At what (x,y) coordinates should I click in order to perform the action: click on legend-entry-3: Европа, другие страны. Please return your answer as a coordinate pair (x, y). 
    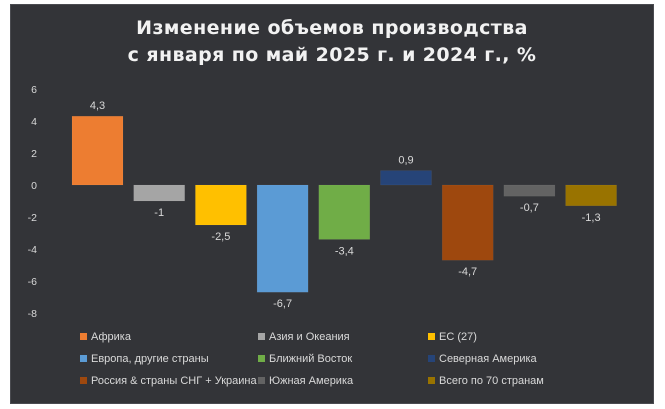
    Looking at the image, I should click on (150, 359).